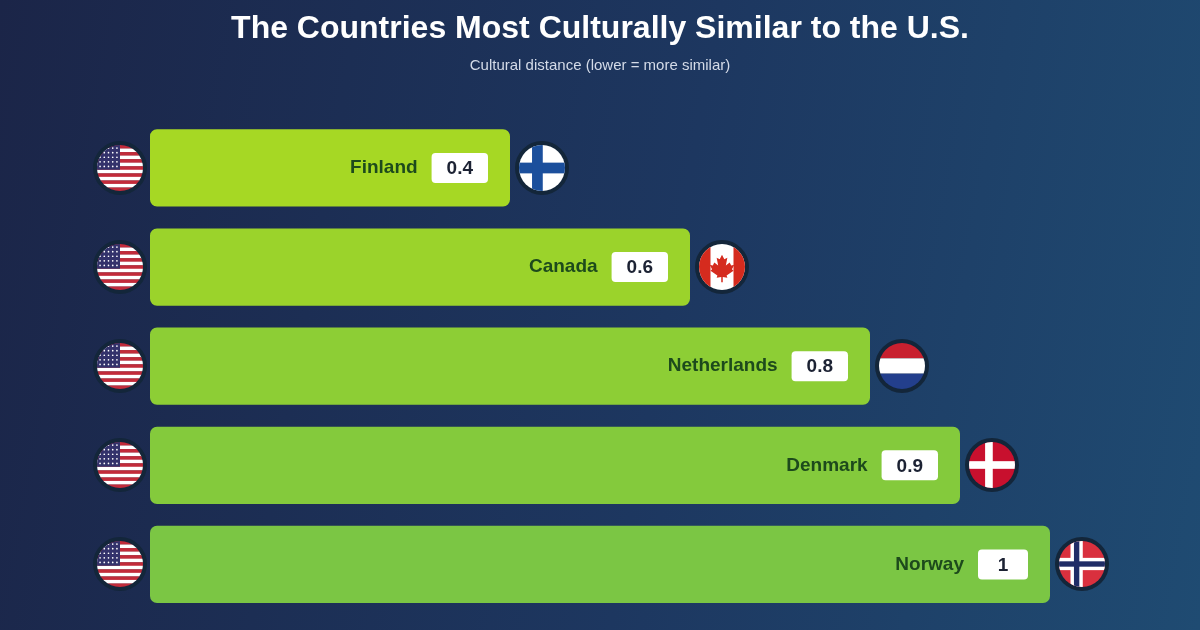 This screenshot has width=1200, height=630. Describe the element at coordinates (827, 464) in the screenshot. I see `y-tick-label: Denmark` at that location.